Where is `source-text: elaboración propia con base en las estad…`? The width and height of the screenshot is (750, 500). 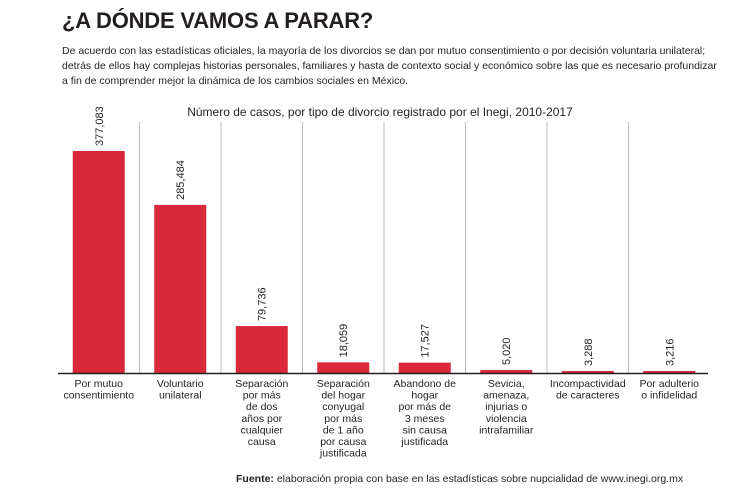
source-text: elaboración propia con base en las estad… is located at coordinates (478, 479).